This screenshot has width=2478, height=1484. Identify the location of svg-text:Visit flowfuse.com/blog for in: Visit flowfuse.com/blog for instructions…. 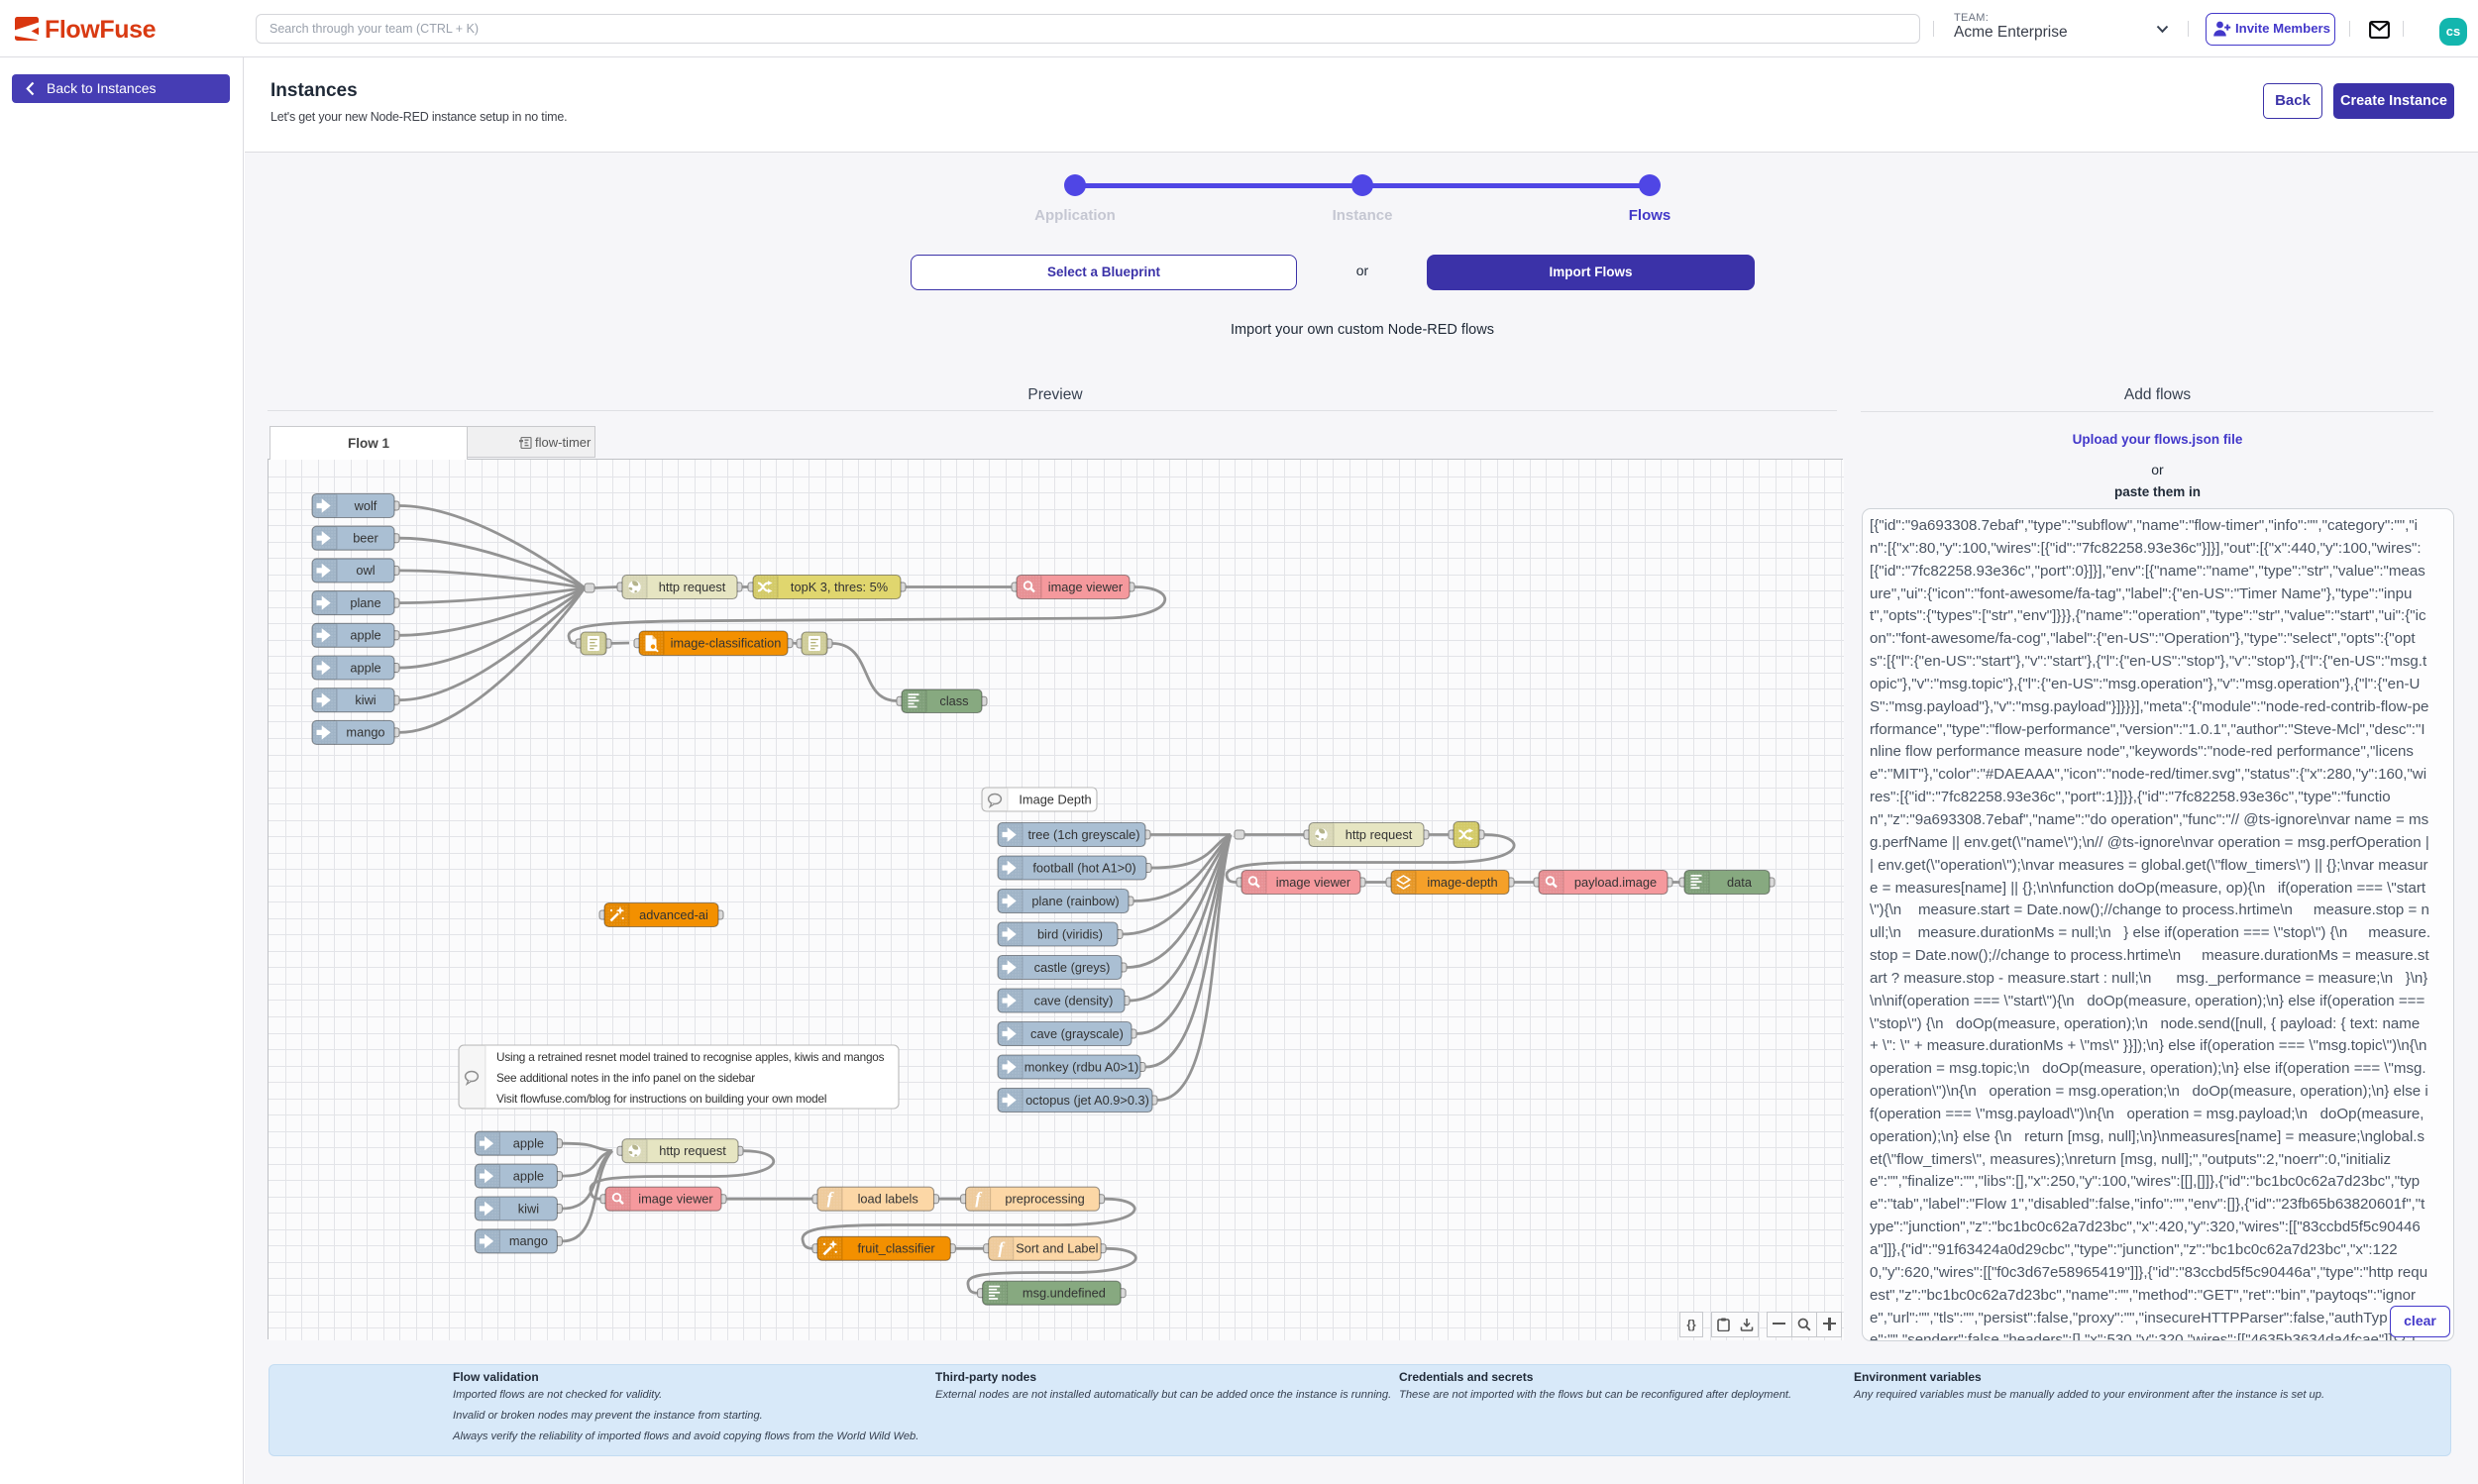
(661, 1099).